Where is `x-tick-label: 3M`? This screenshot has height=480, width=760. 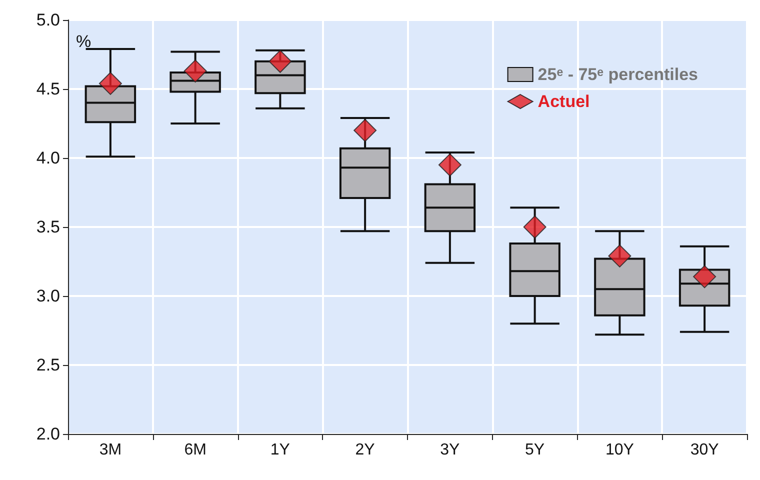
x-tick-label: 3M is located at coordinates (110, 450).